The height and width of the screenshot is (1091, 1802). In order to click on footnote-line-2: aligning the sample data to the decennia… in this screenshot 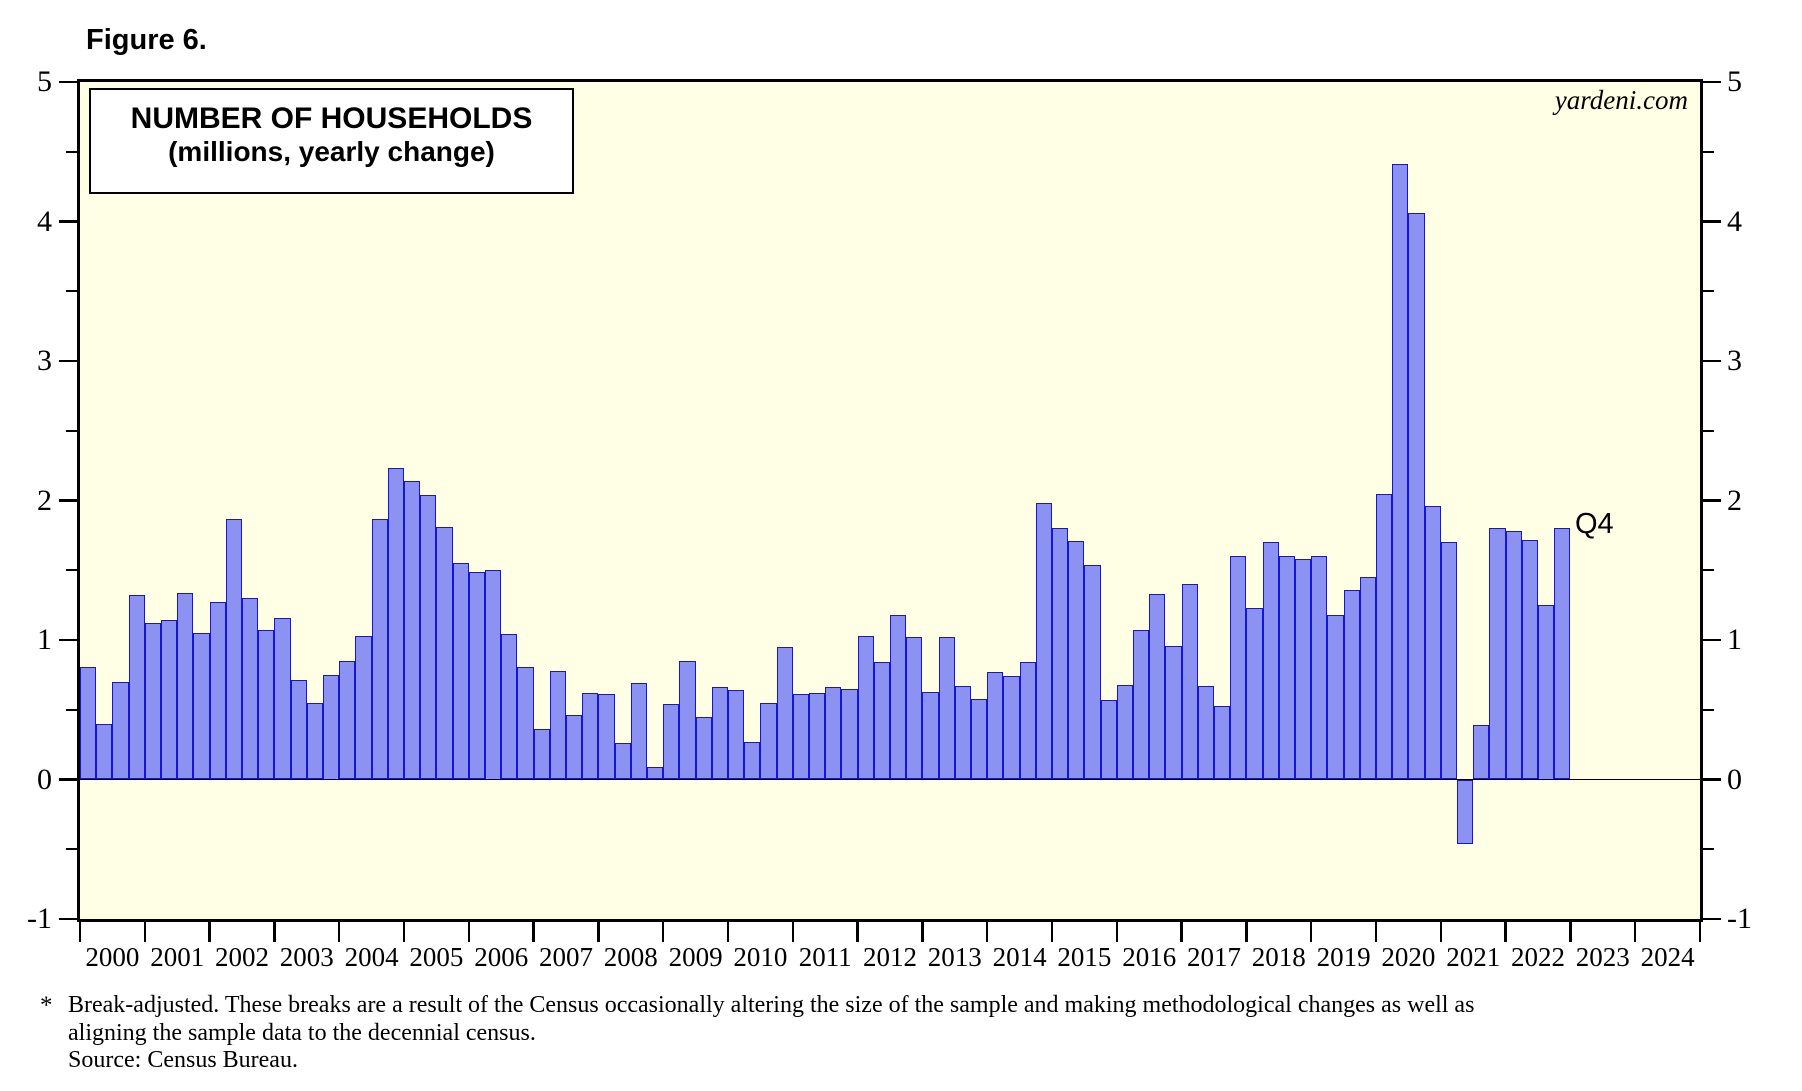, I will do `click(302, 1032)`.